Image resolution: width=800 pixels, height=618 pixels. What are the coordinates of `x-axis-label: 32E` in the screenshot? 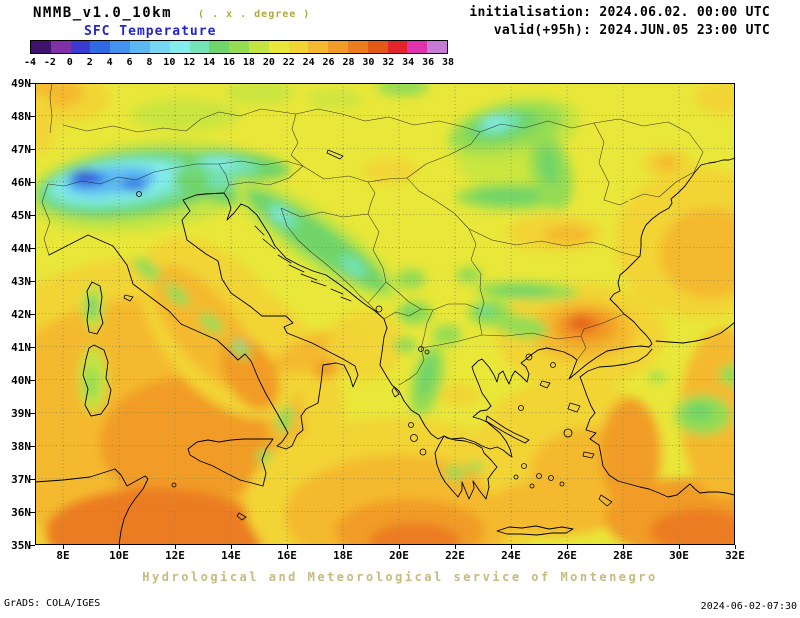 It's located at (735, 555).